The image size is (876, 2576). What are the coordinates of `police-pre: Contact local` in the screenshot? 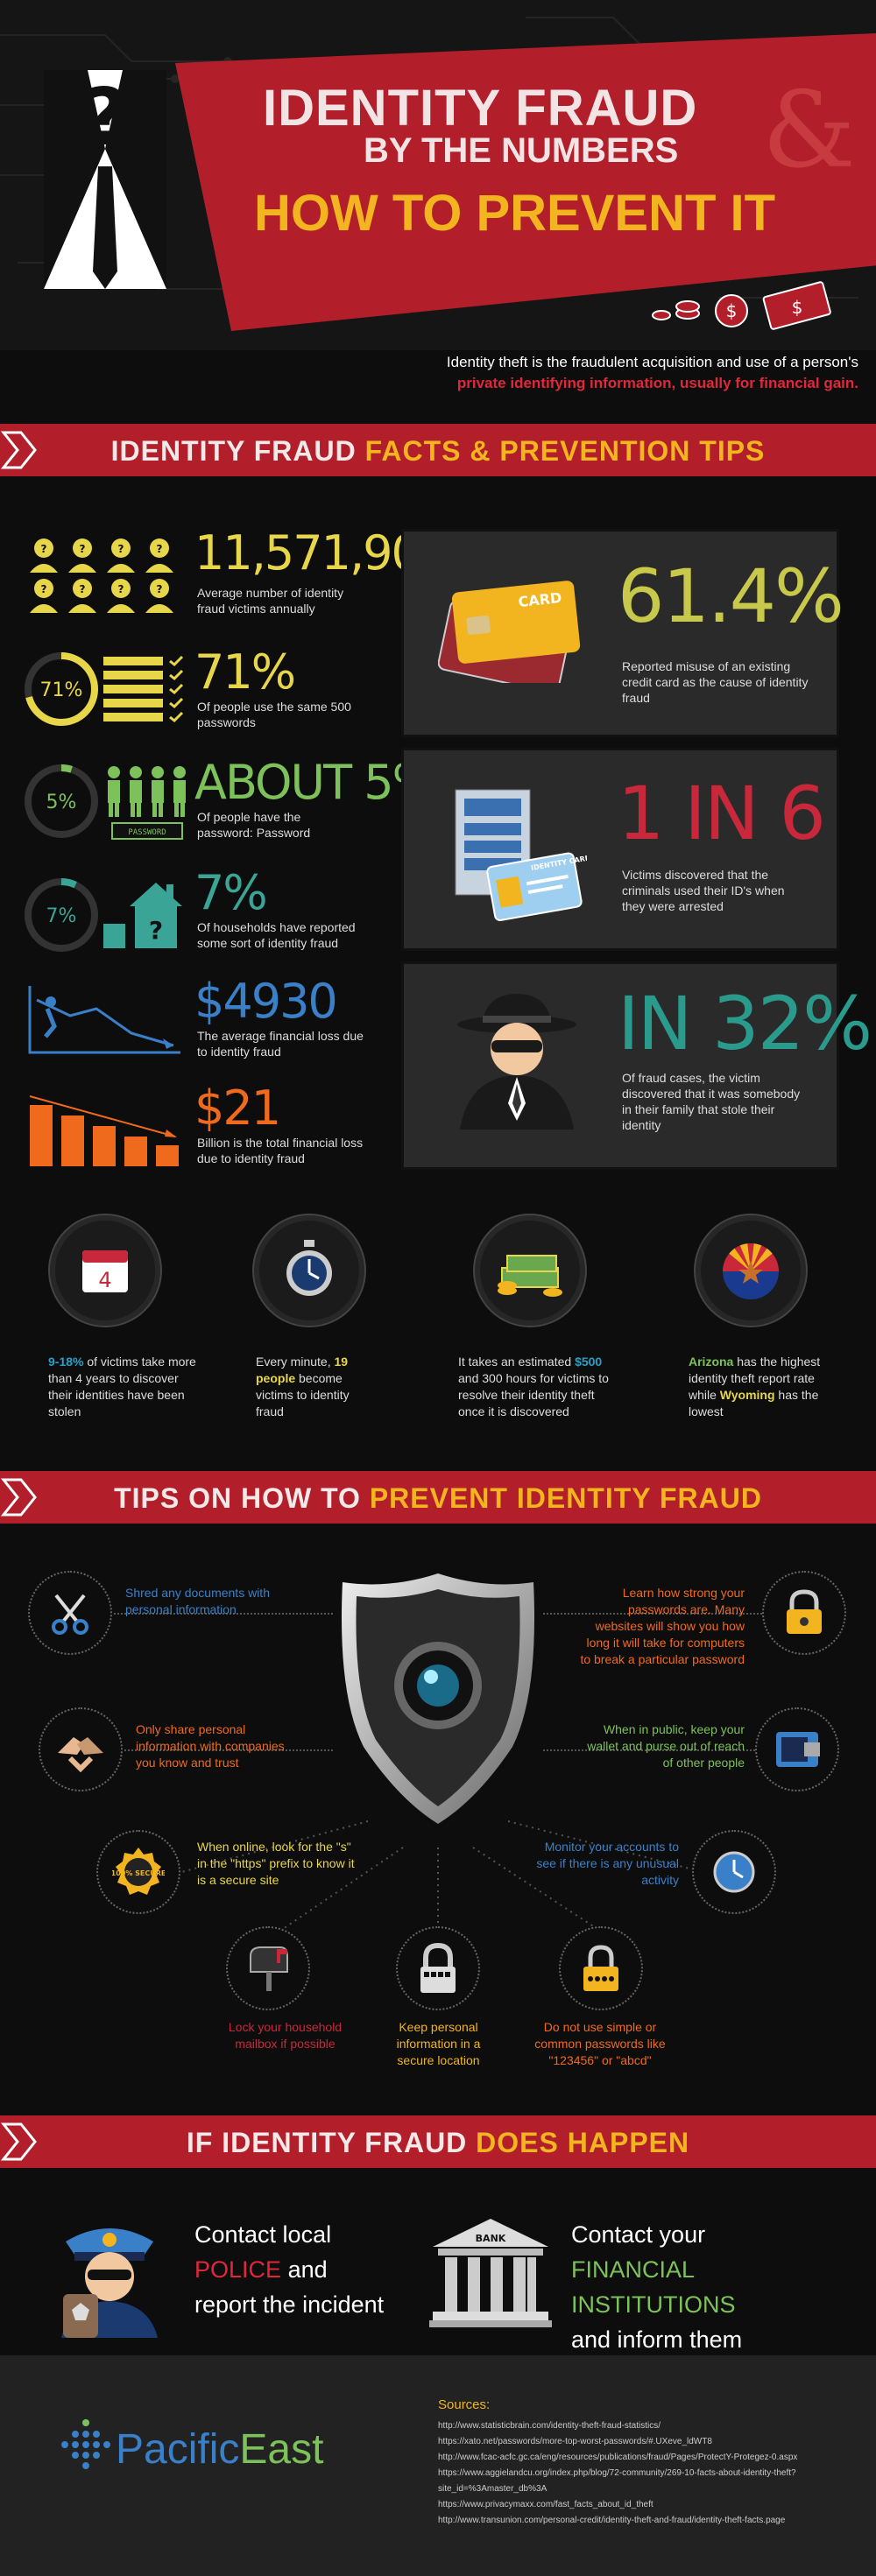 It's located at (263, 2234).